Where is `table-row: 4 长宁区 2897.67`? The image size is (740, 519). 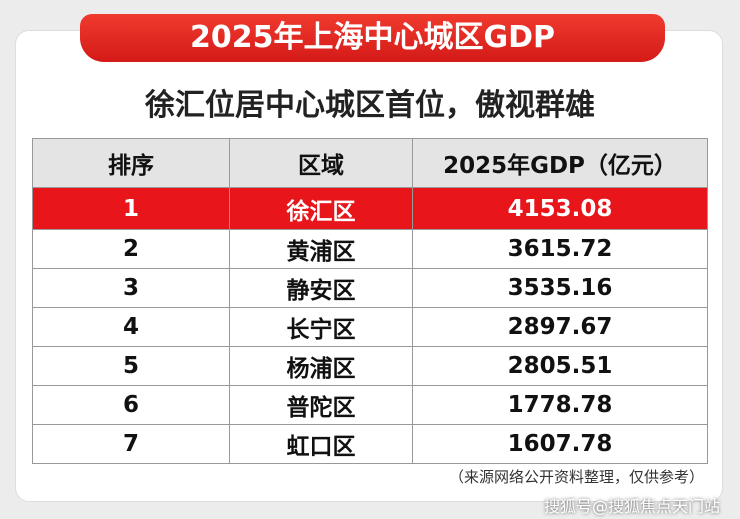
table-row: 4 长宁区 2897.67 is located at coordinates (370, 327).